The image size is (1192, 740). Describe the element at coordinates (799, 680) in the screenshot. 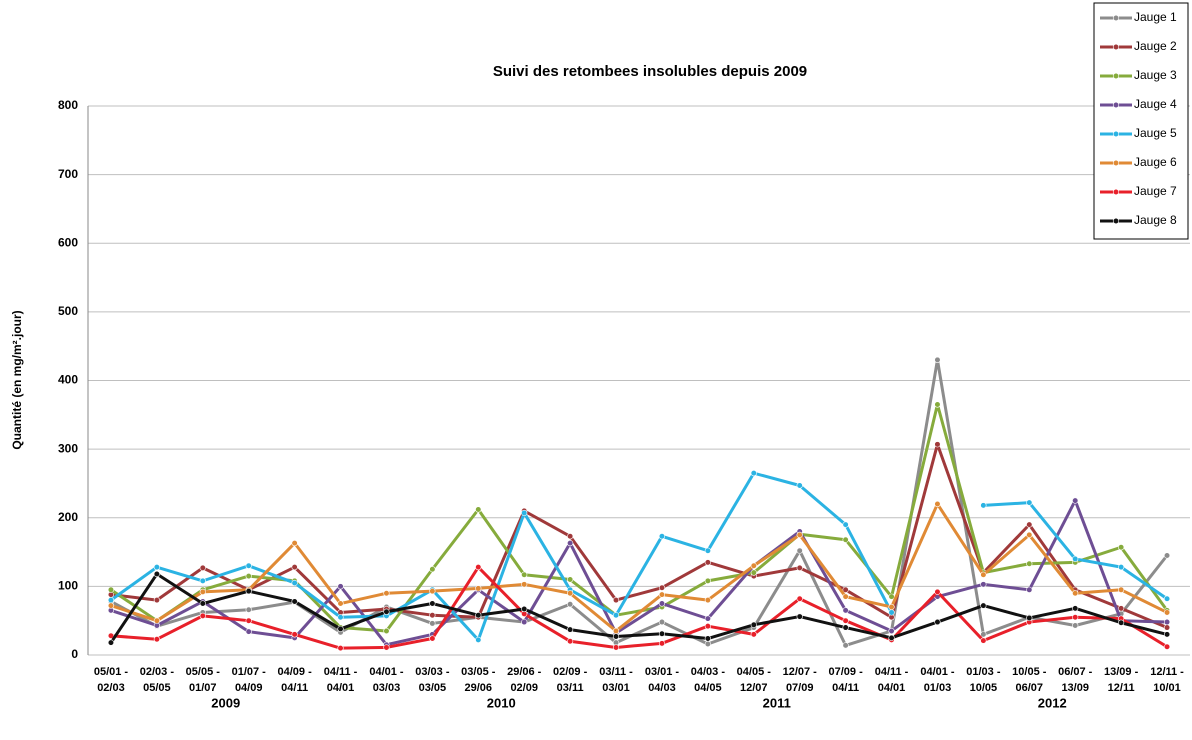

I see `x-tick-label: 12/07 - 07/09` at that location.